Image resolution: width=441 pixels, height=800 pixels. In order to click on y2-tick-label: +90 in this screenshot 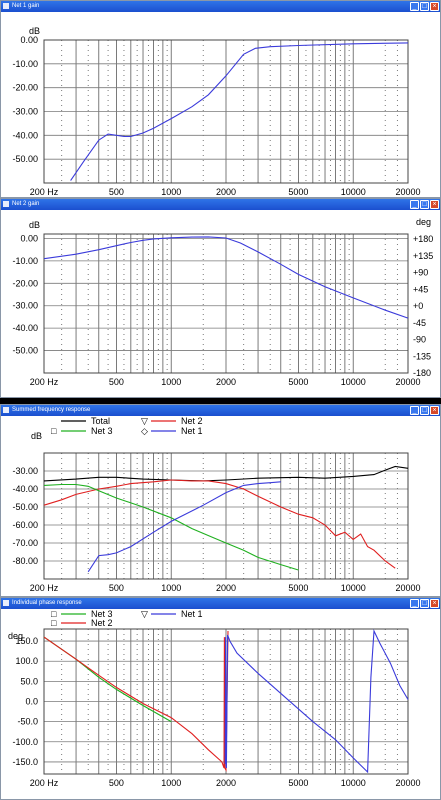, I will do `click(420, 273)`.